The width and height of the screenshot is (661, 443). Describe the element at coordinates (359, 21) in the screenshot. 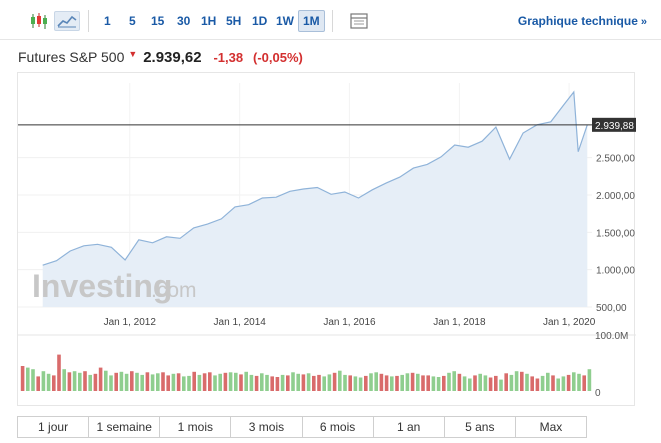

I see `indicator-panel-icon` at that location.